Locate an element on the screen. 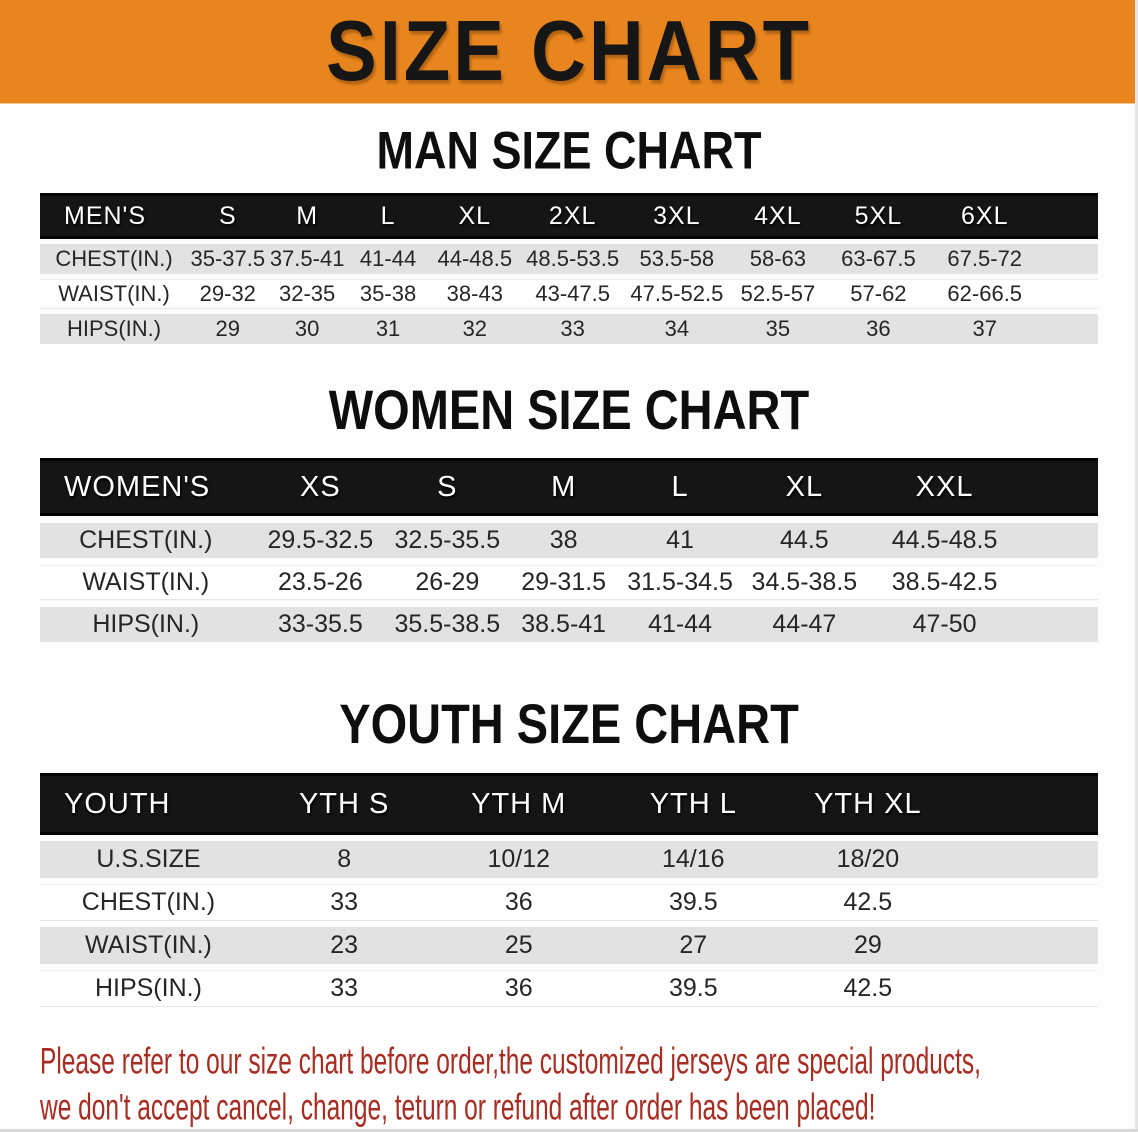  measurement-value: 58-63 is located at coordinates (778, 259).